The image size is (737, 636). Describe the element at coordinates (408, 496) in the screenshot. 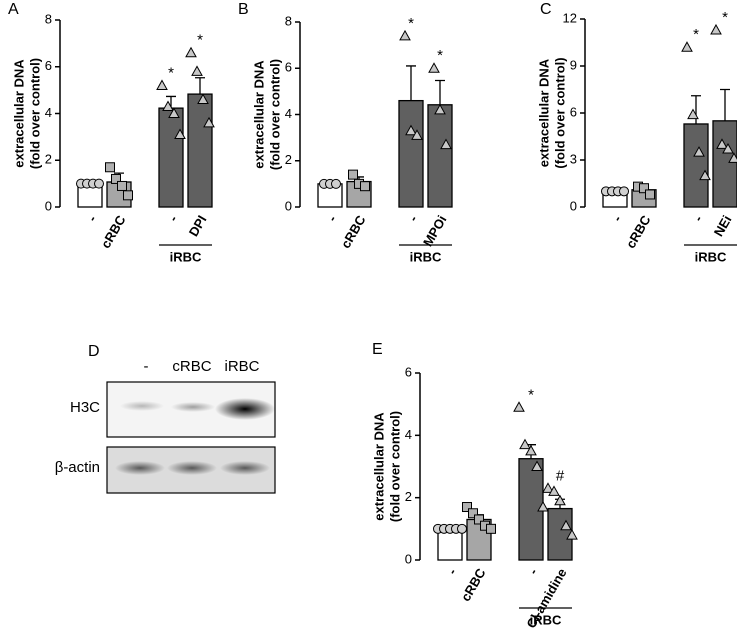

I see `y-tick-label: 2` at that location.